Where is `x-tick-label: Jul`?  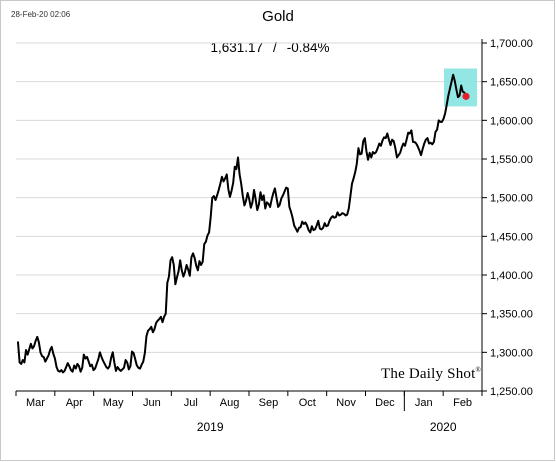
x-tick-label: Jul is located at coordinates (191, 403).